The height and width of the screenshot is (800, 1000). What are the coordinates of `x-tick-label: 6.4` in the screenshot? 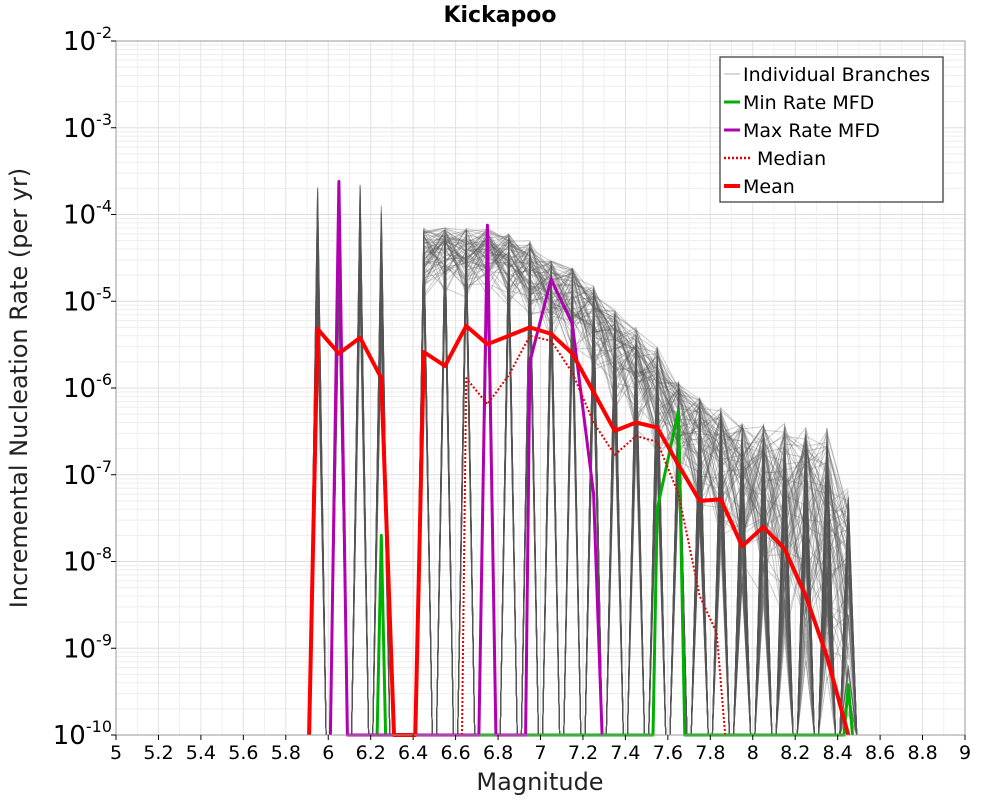 It's located at (413, 753).